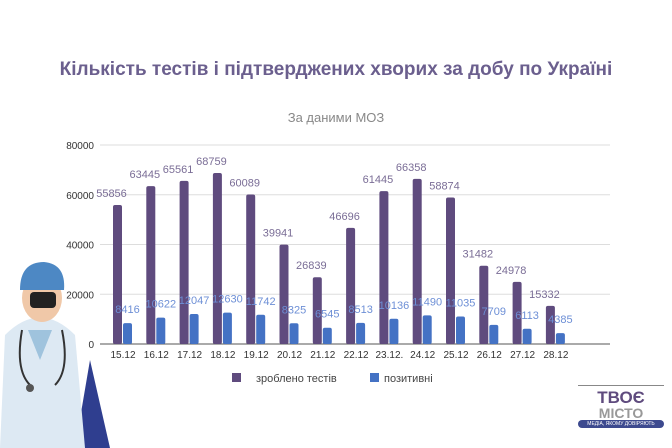  What do you see at coordinates (560, 320) in the screenshot?
I see `data-label-positive: 4385` at bounding box center [560, 320].